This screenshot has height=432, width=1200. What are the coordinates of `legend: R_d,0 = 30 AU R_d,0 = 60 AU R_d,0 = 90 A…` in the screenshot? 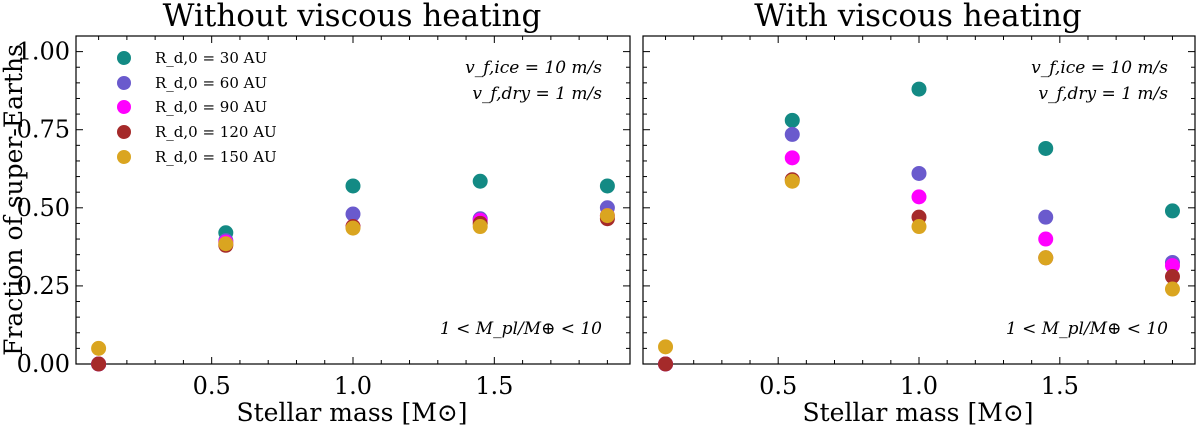 It's located at (197, 107).